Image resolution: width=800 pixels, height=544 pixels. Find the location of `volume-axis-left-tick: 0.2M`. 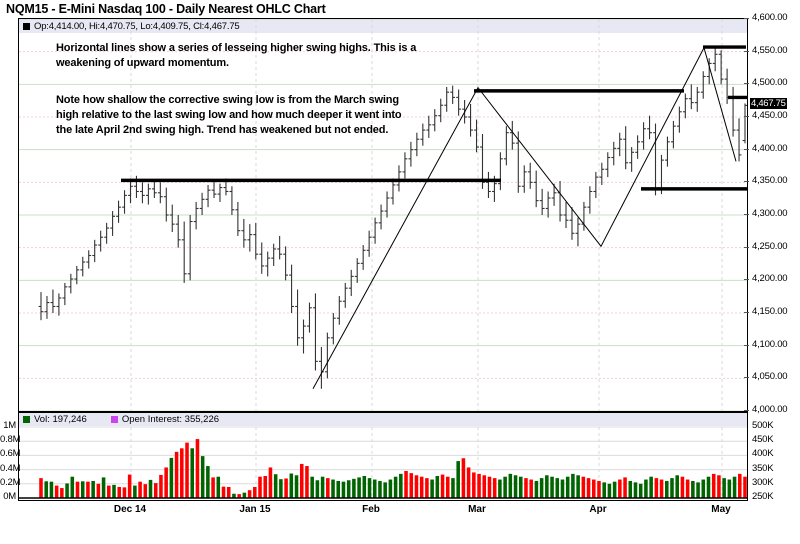

volume-axis-left-tick: 0.2M is located at coordinates (10, 482).